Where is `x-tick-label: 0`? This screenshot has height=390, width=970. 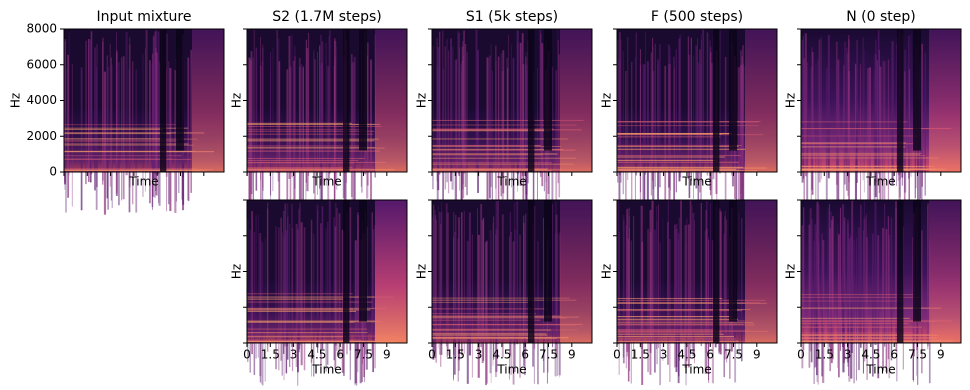
x-tick-label: 0 is located at coordinates (432, 355).